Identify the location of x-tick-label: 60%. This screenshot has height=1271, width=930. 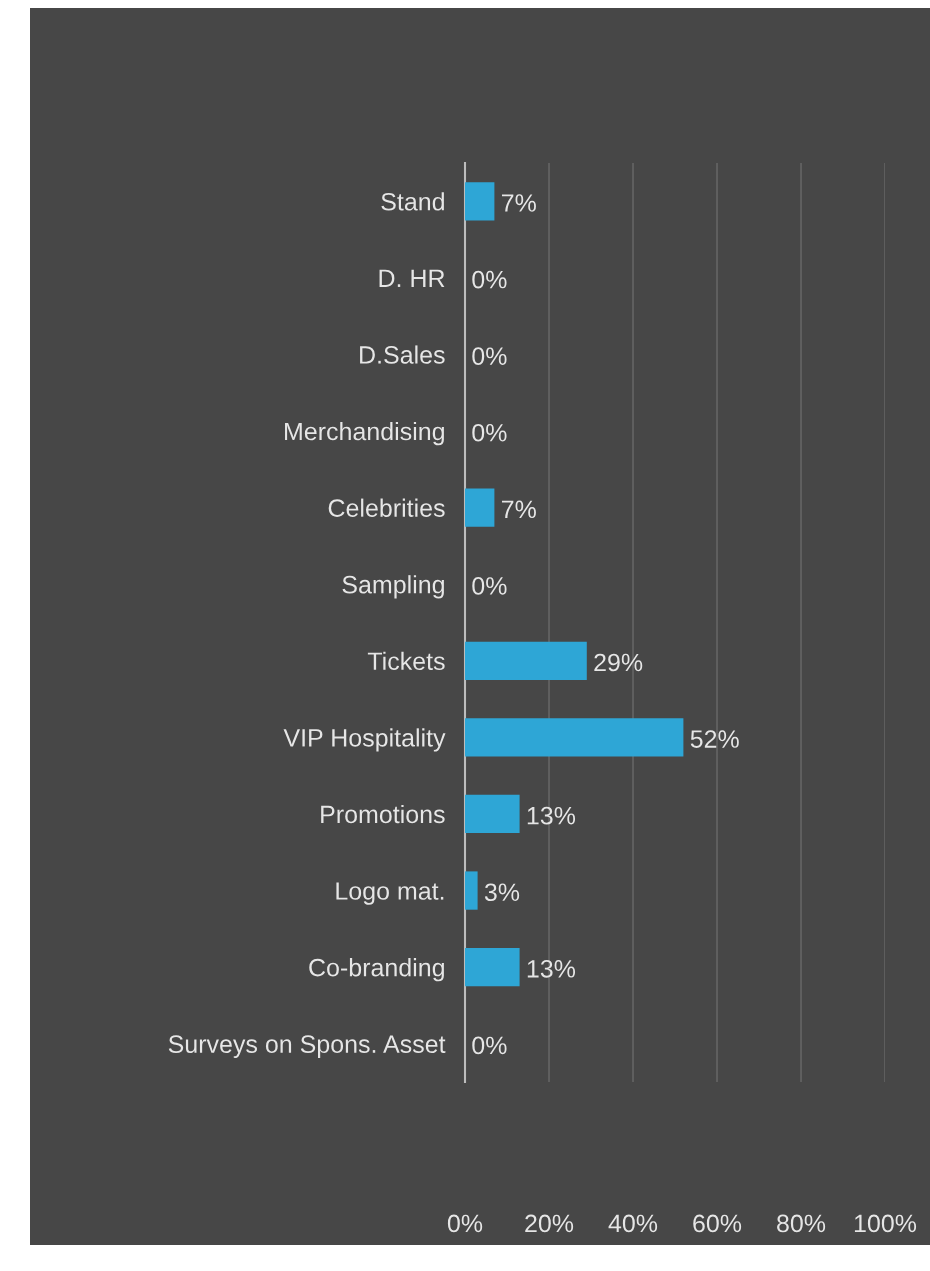
(717, 1223).